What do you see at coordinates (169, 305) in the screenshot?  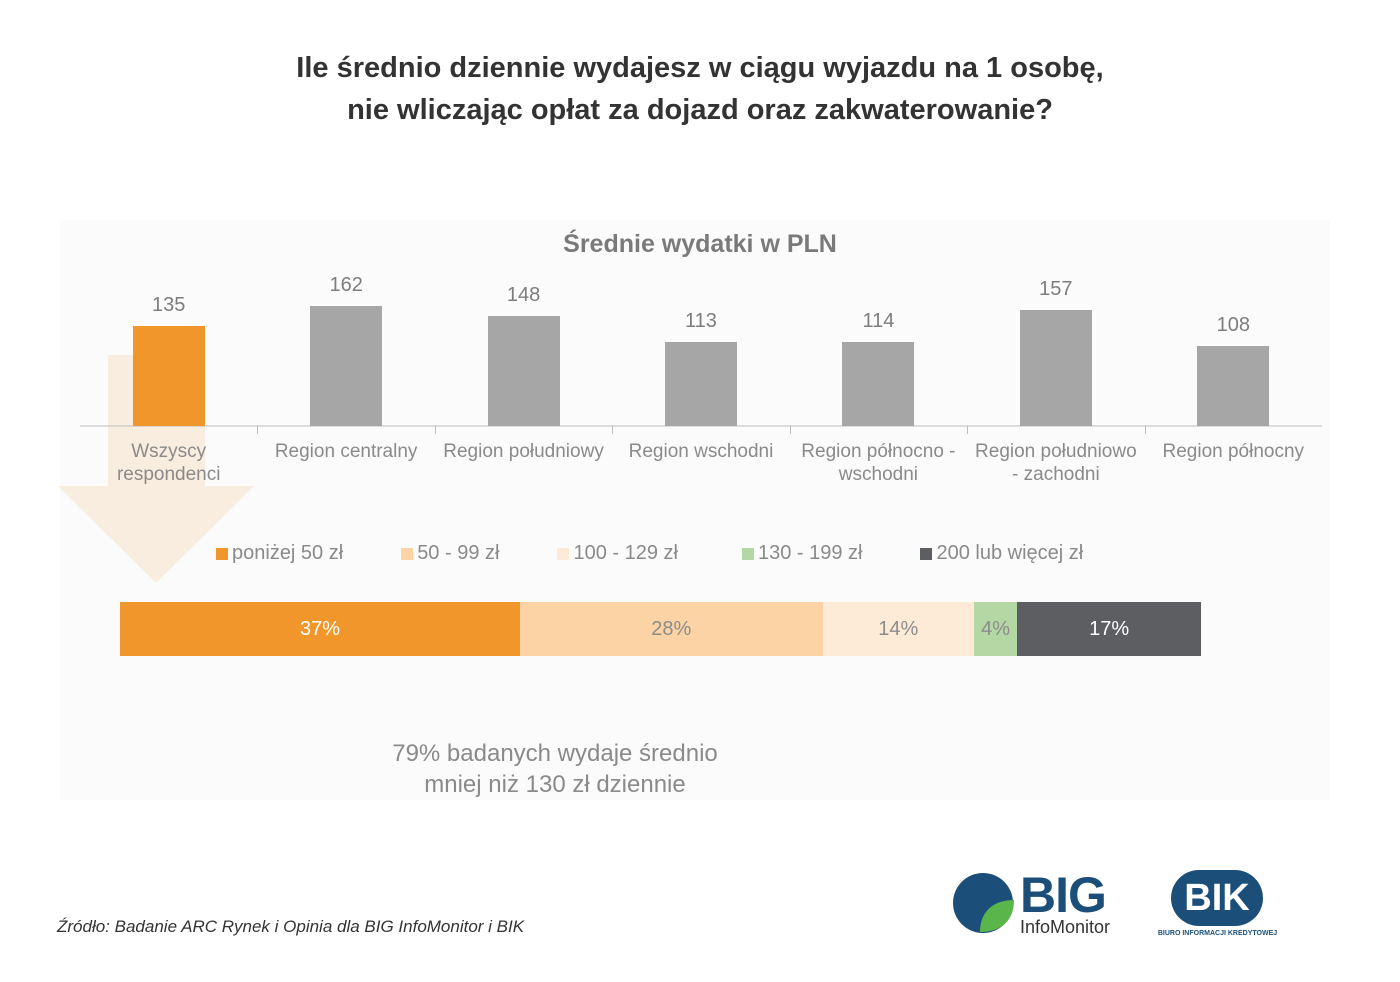 I see `value-label: 135` at bounding box center [169, 305].